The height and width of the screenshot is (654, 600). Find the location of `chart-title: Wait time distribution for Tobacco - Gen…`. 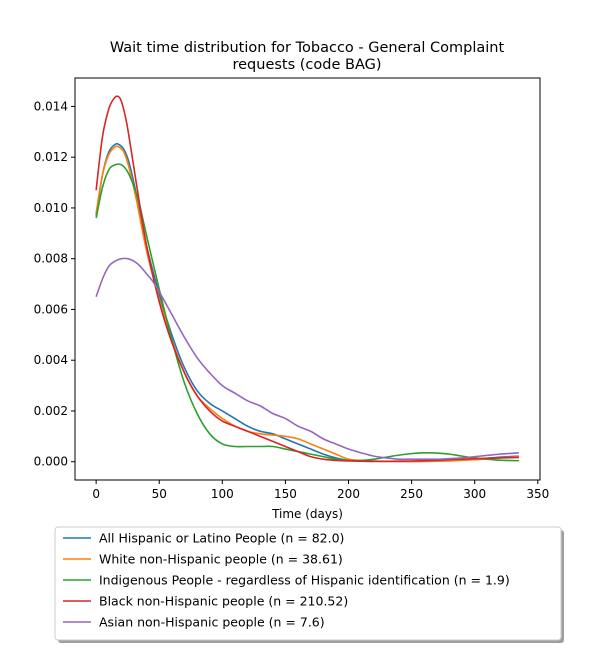

chart-title: Wait time distribution for Tobacco - Gen… is located at coordinates (307, 56).